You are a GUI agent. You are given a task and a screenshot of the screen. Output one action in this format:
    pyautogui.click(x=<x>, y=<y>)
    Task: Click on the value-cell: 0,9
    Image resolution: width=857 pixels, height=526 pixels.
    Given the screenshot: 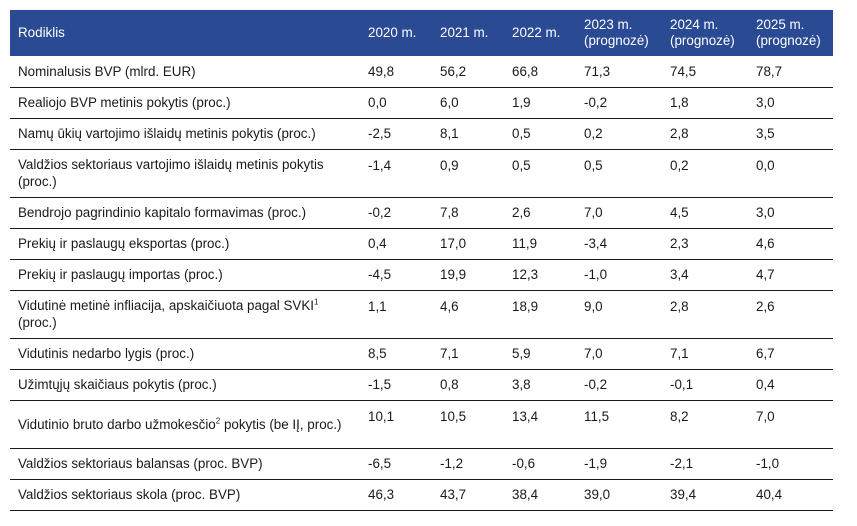 What is the action you would take?
    pyautogui.click(x=468, y=173)
    